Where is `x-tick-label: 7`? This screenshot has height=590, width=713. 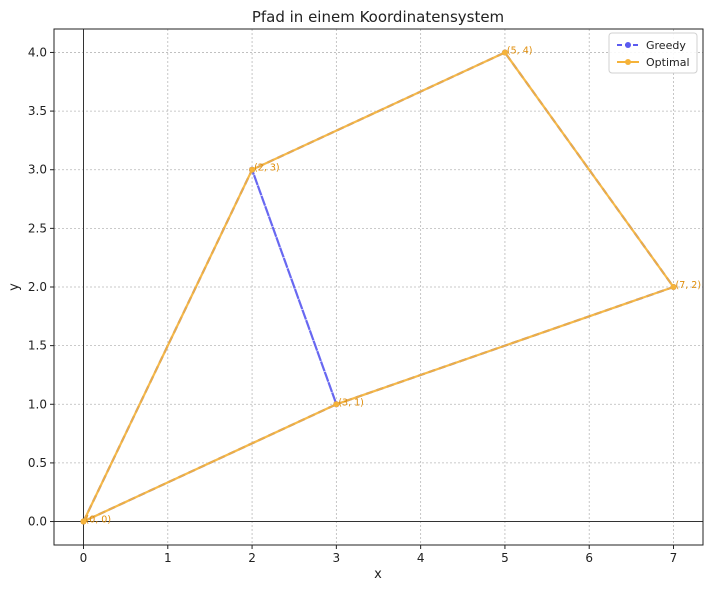
x-tick-label: 7 is located at coordinates (674, 558).